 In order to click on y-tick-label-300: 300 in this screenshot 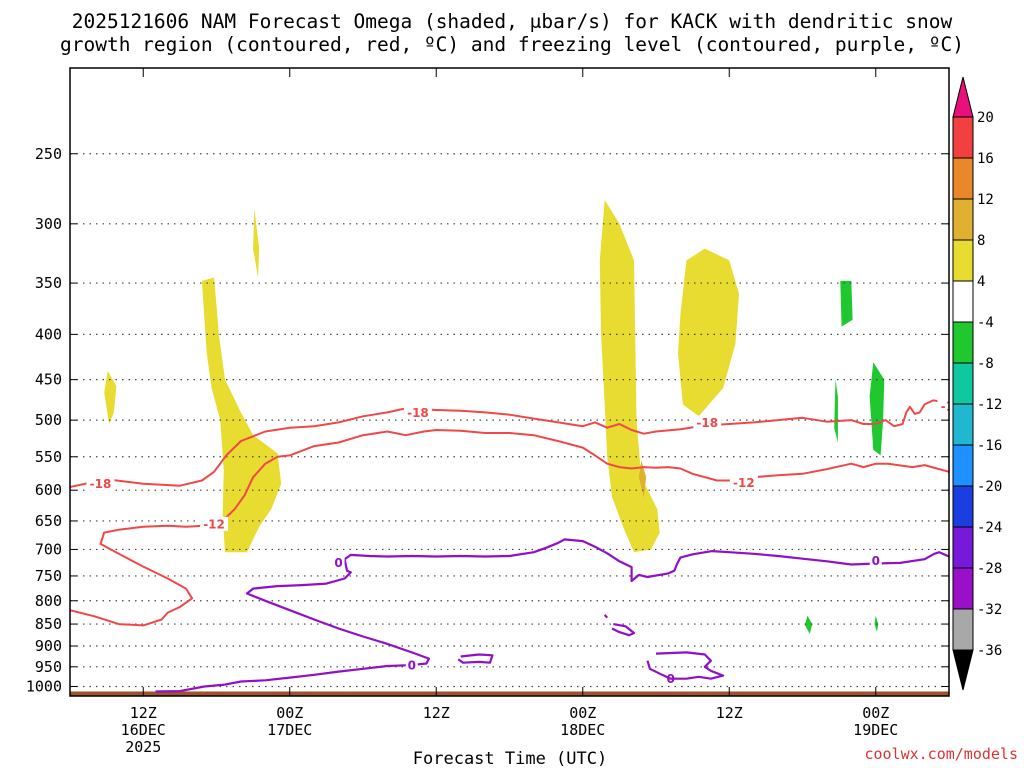, I will do `click(48, 224)`.